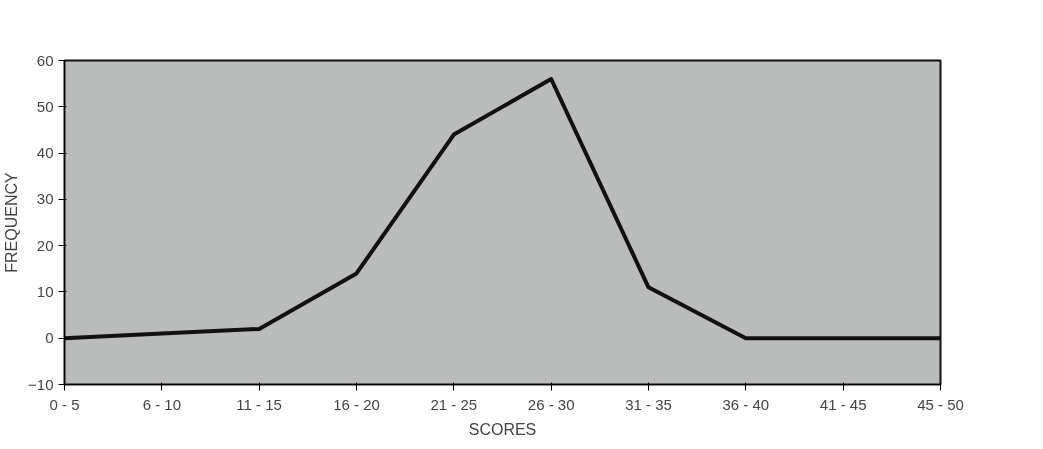 This screenshot has height=449, width=1043. What do you see at coordinates (12, 222) in the screenshot?
I see `y-axis-title: FREQUENCY` at bounding box center [12, 222].